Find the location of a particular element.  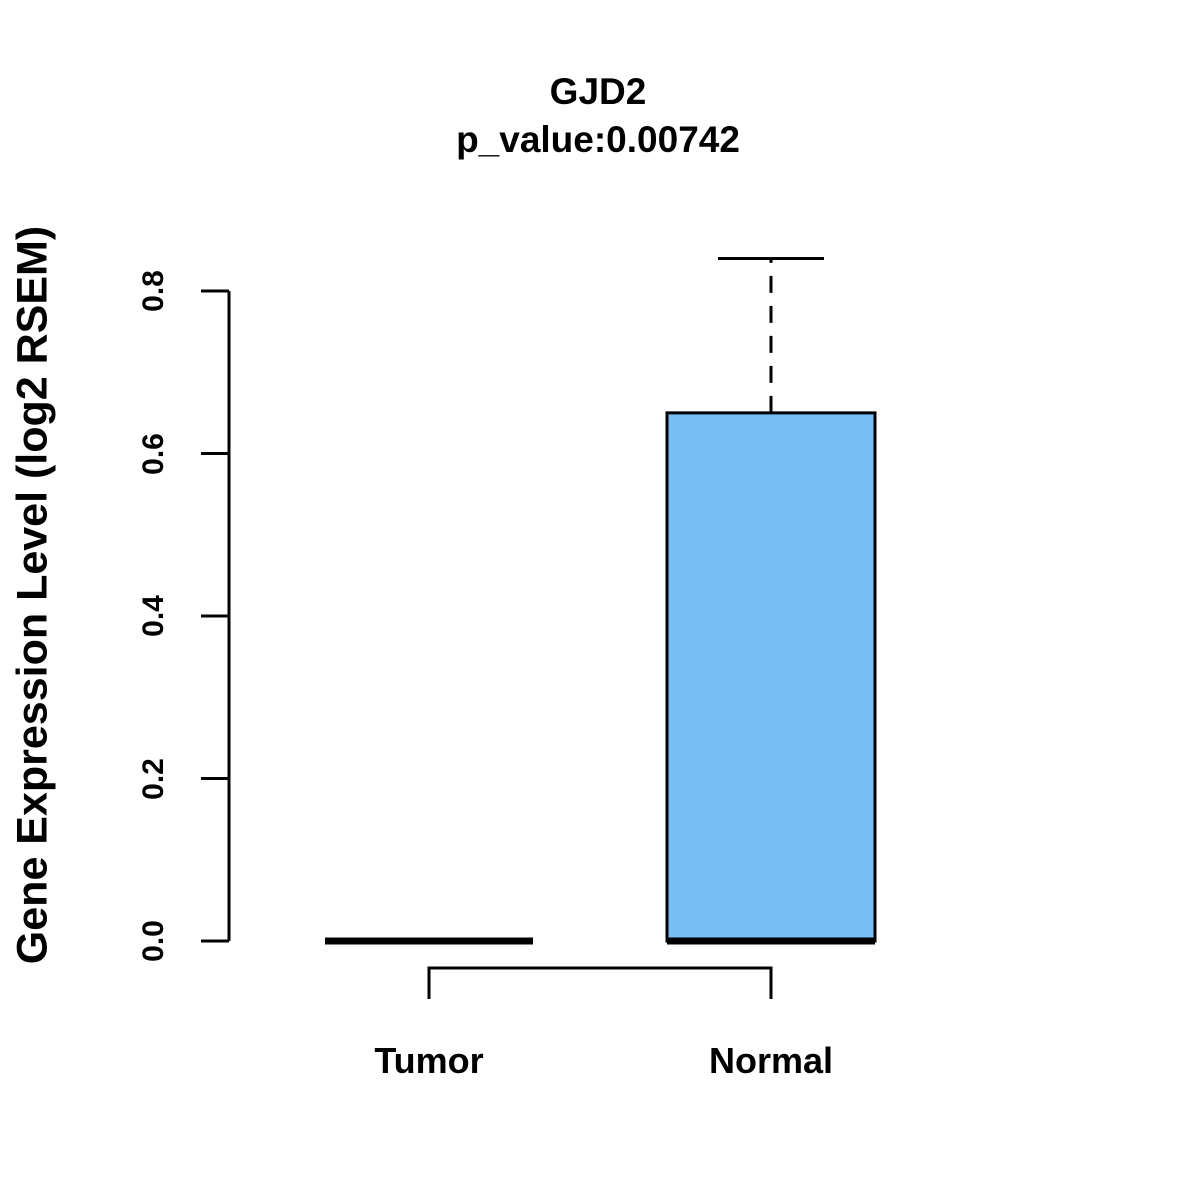

chart-title: GJD2 is located at coordinates (598, 91).